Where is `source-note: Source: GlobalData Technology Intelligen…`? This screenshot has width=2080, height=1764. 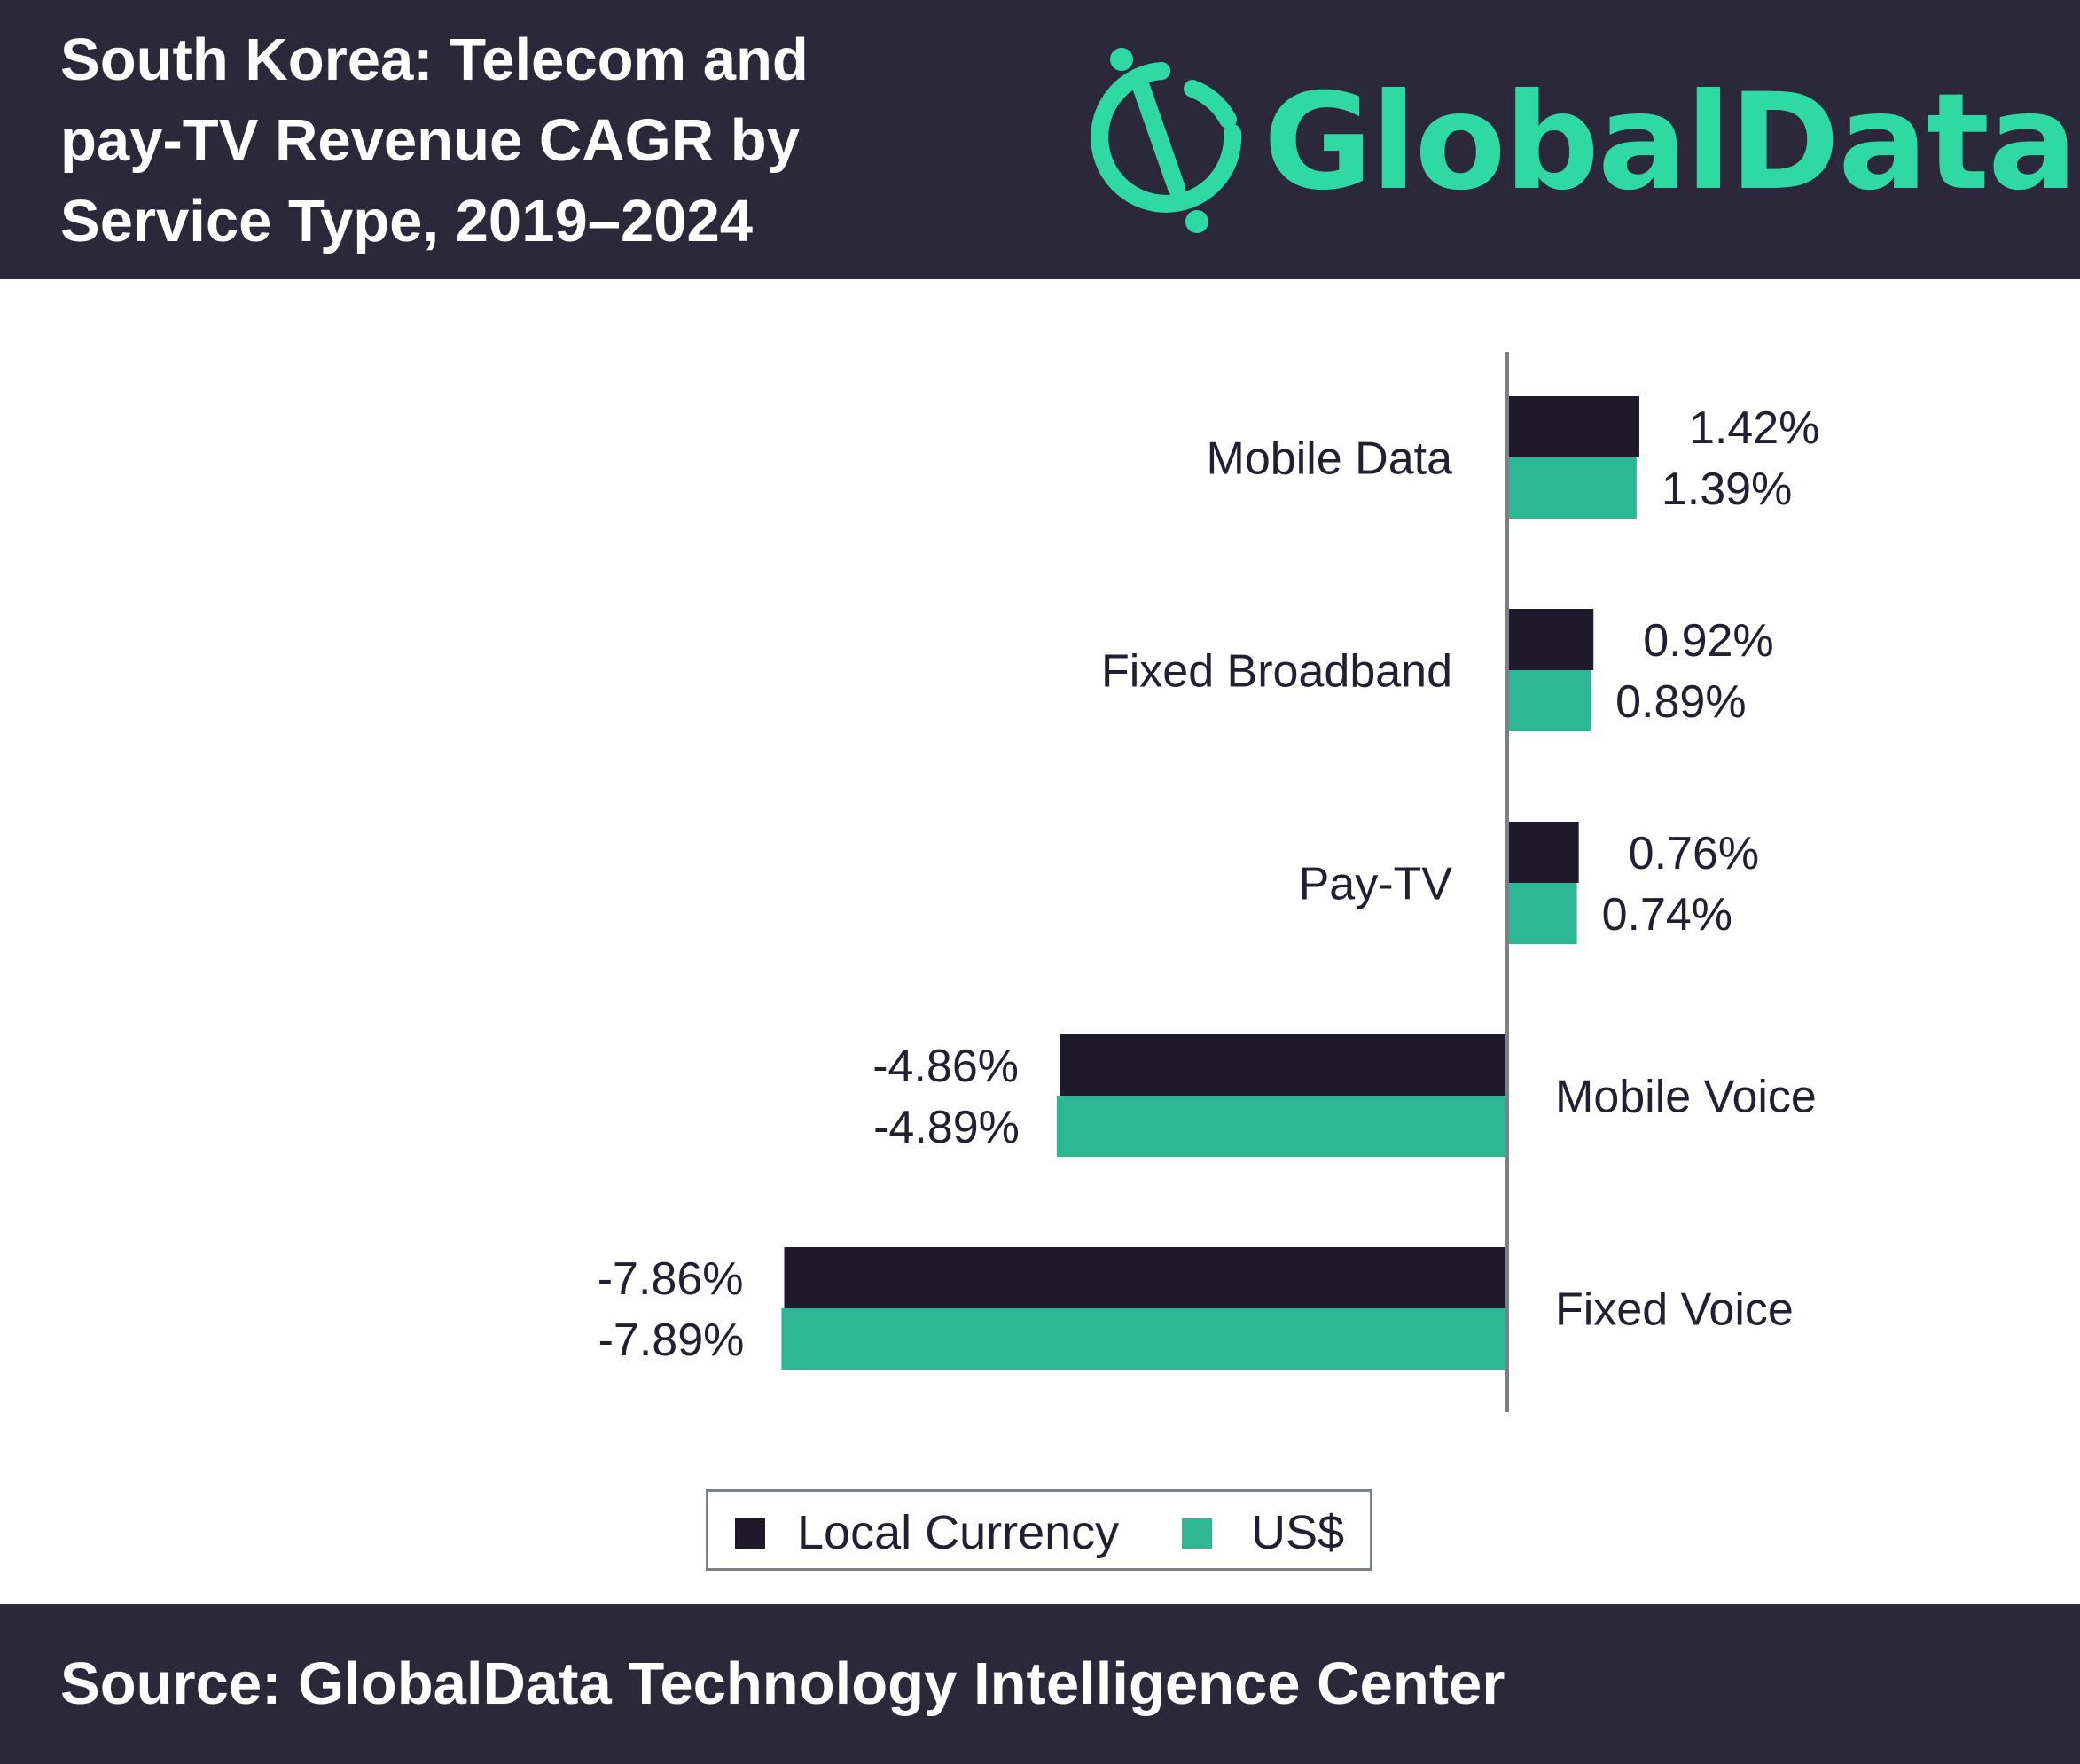 source-note: Source: GlobalData Technology Intelligen… is located at coordinates (782, 1684).